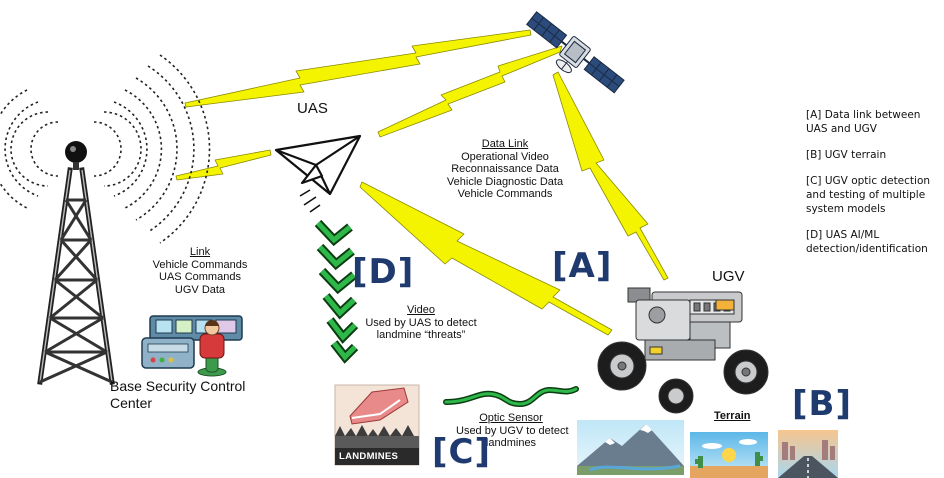 This screenshot has height=478, width=944. I want to click on optic-sensor-line: Used by UGV to detect, so click(512, 430).